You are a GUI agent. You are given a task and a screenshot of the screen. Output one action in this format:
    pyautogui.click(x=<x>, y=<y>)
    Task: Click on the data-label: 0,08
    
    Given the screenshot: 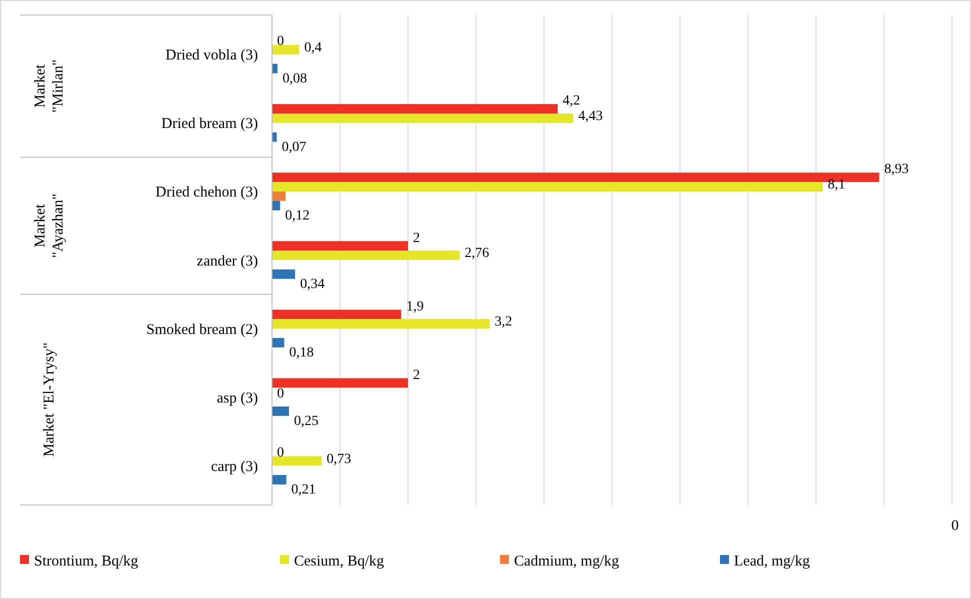 What is the action you would take?
    pyautogui.click(x=294, y=78)
    